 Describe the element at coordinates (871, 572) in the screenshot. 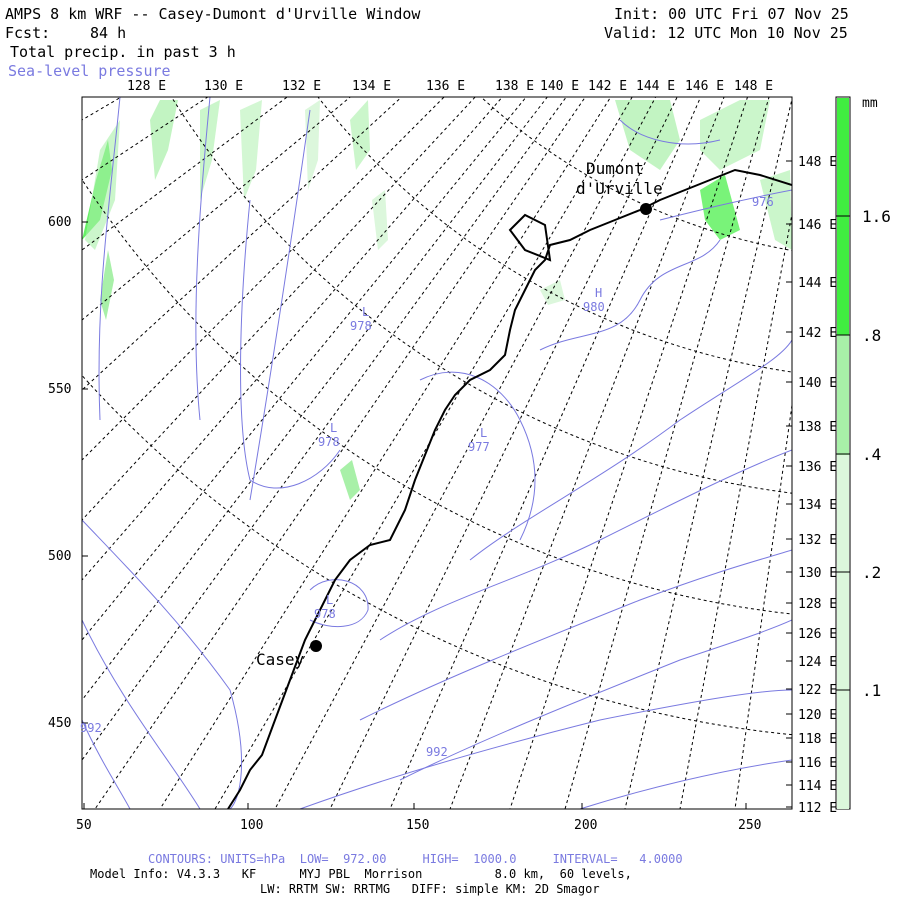

I see `colorbar-label-0-2: .2` at that location.